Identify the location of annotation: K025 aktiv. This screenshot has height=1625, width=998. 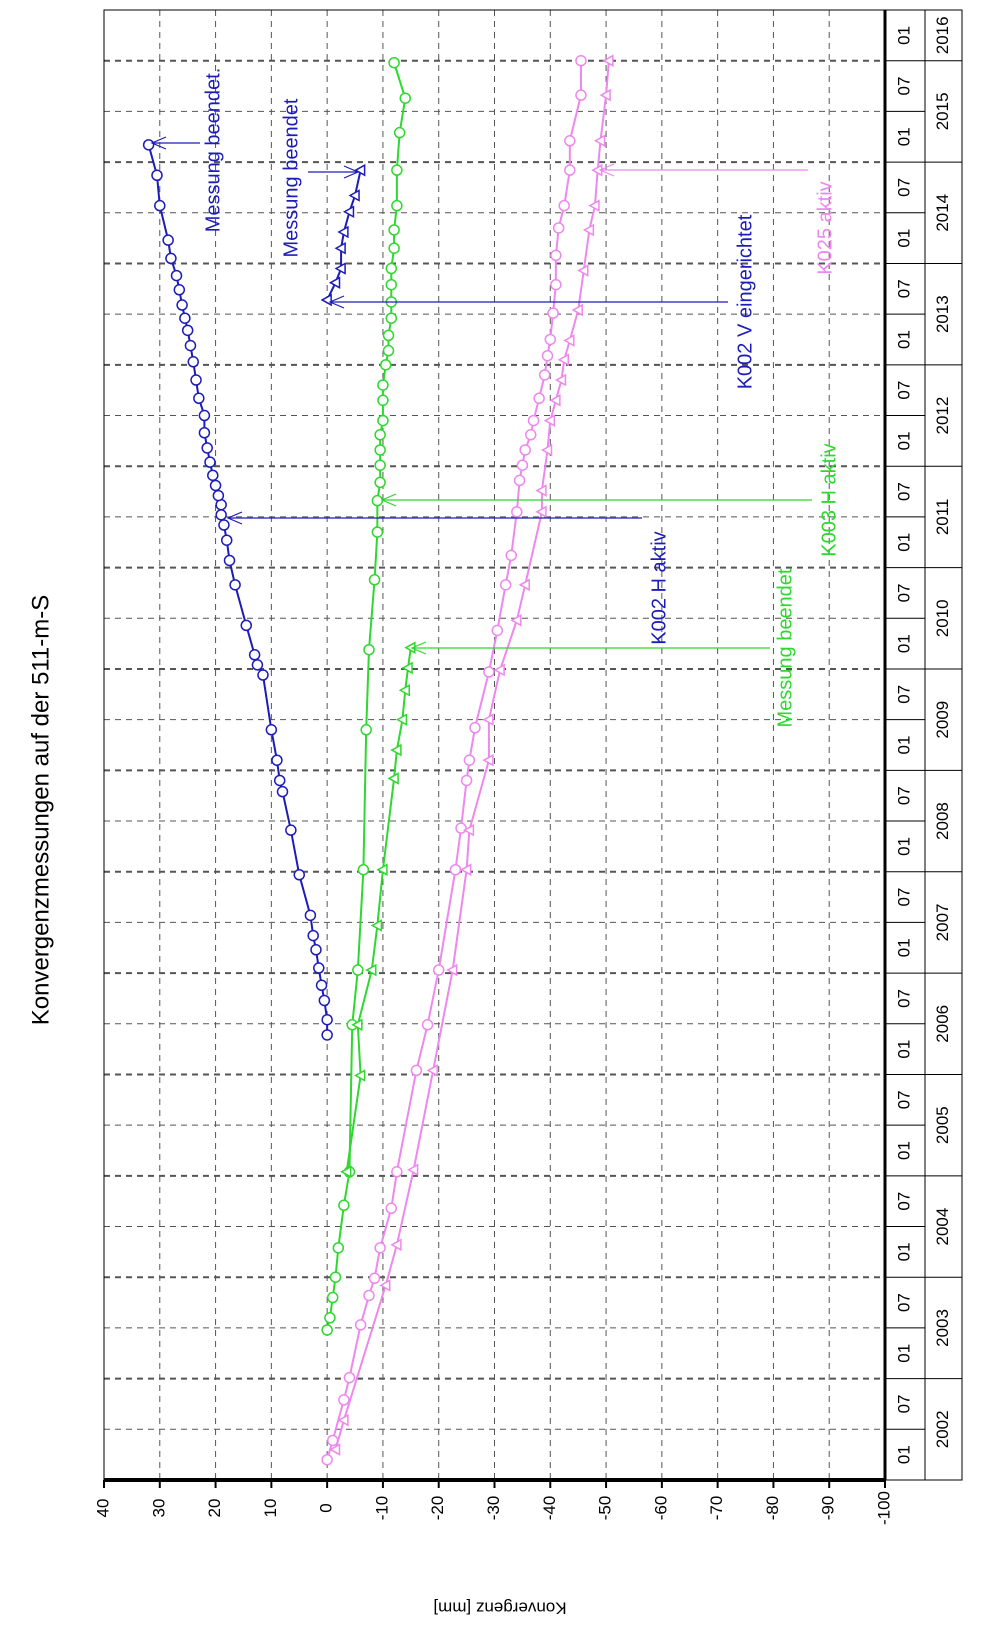
(825, 227).